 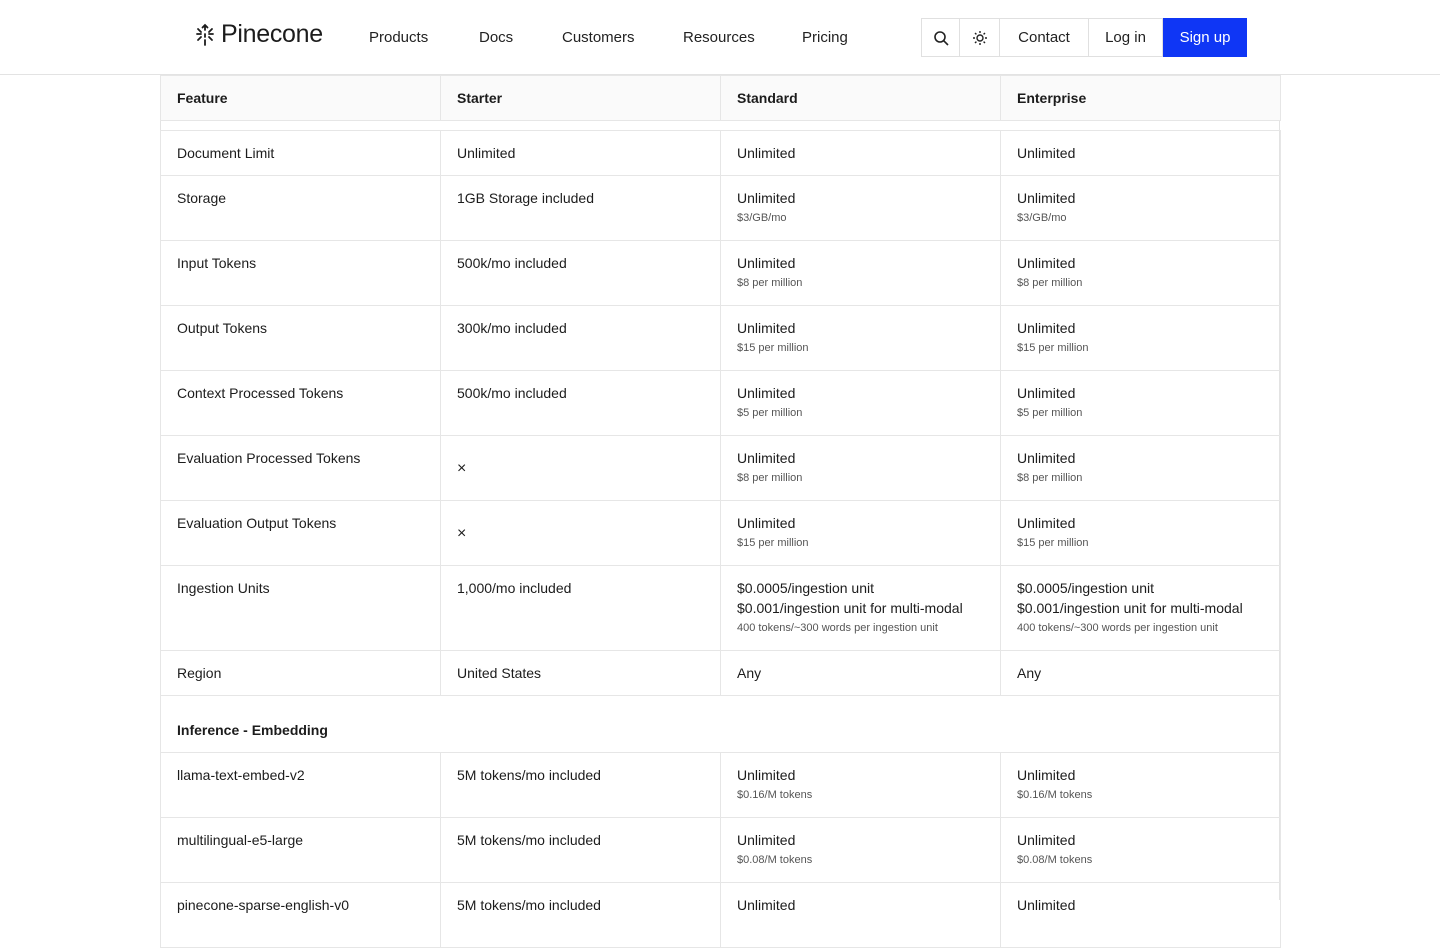 What do you see at coordinates (860, 98) in the screenshot?
I see `column-header-standard: Standard` at bounding box center [860, 98].